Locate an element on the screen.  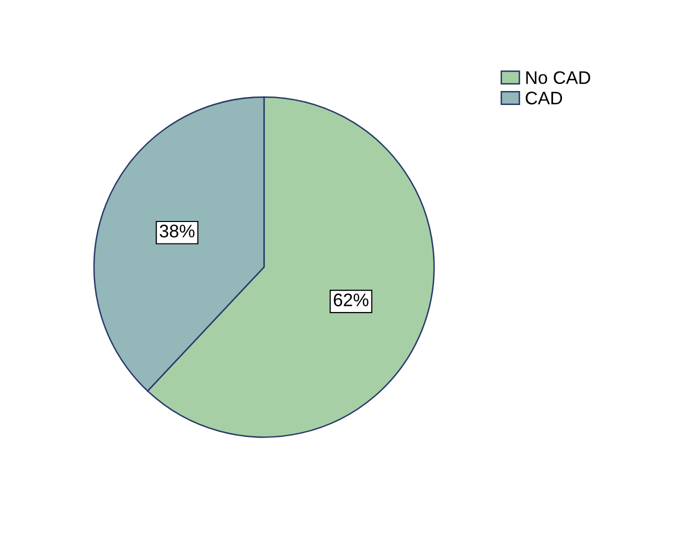
data-label: 38% is located at coordinates (177, 231).